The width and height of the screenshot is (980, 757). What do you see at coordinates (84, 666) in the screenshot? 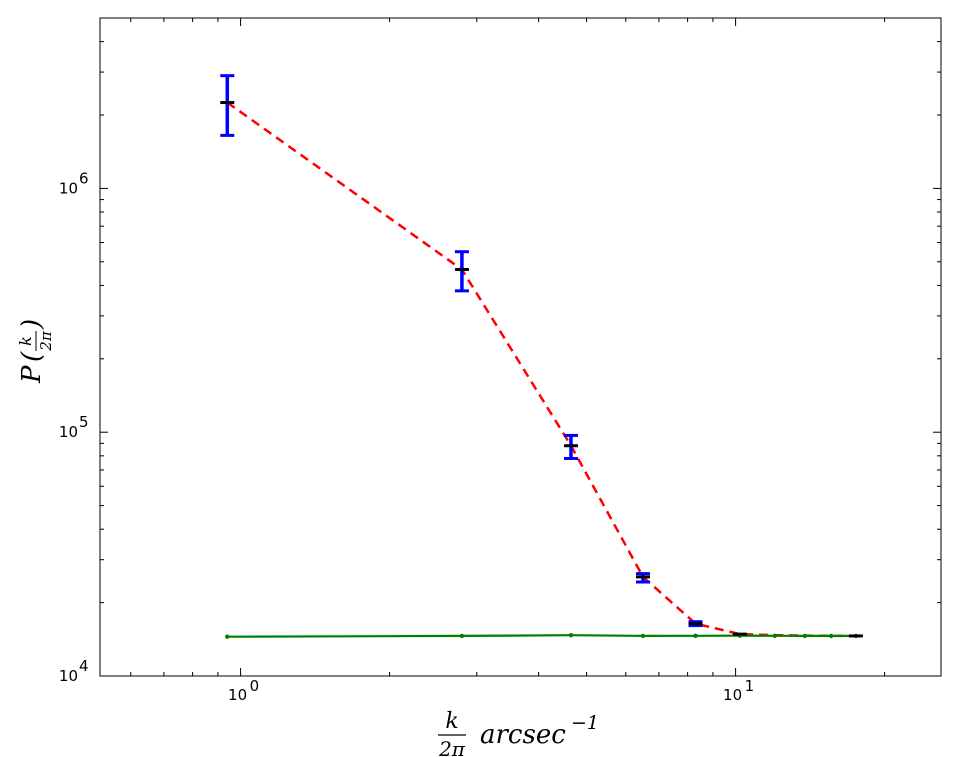
I see `y-tick-label-exponent: 4` at bounding box center [84, 666].